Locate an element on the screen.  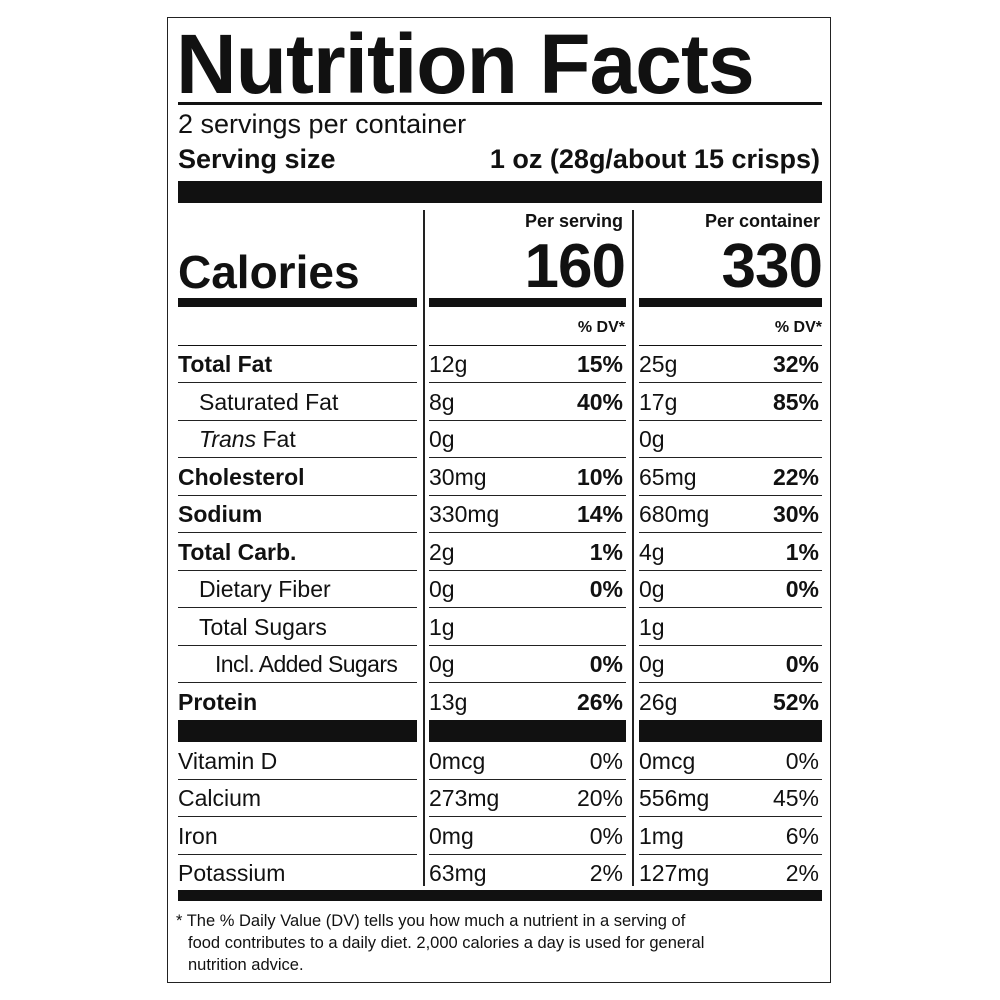
serving-cell: 63mg 2% is located at coordinates (527, 873).